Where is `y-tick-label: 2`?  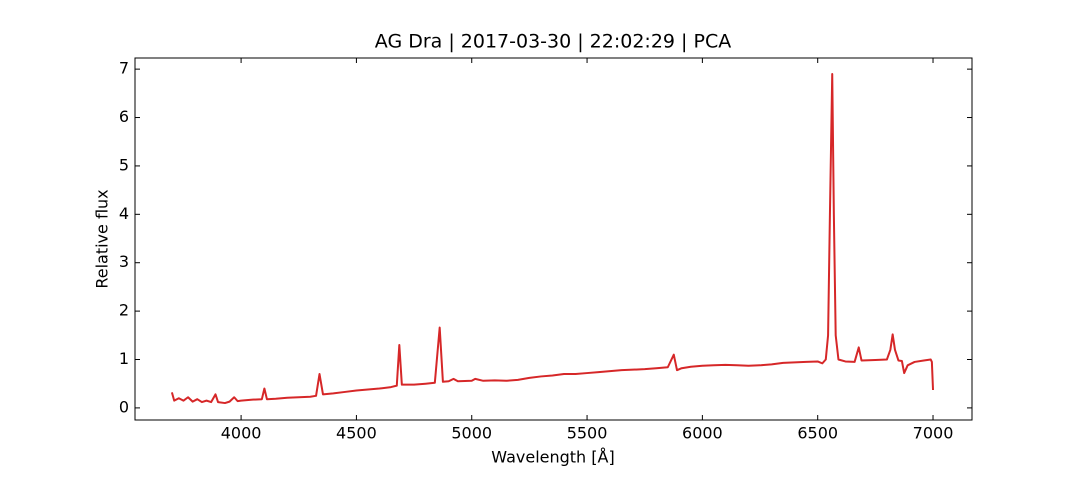
y-tick-label: 2 is located at coordinates (124, 310).